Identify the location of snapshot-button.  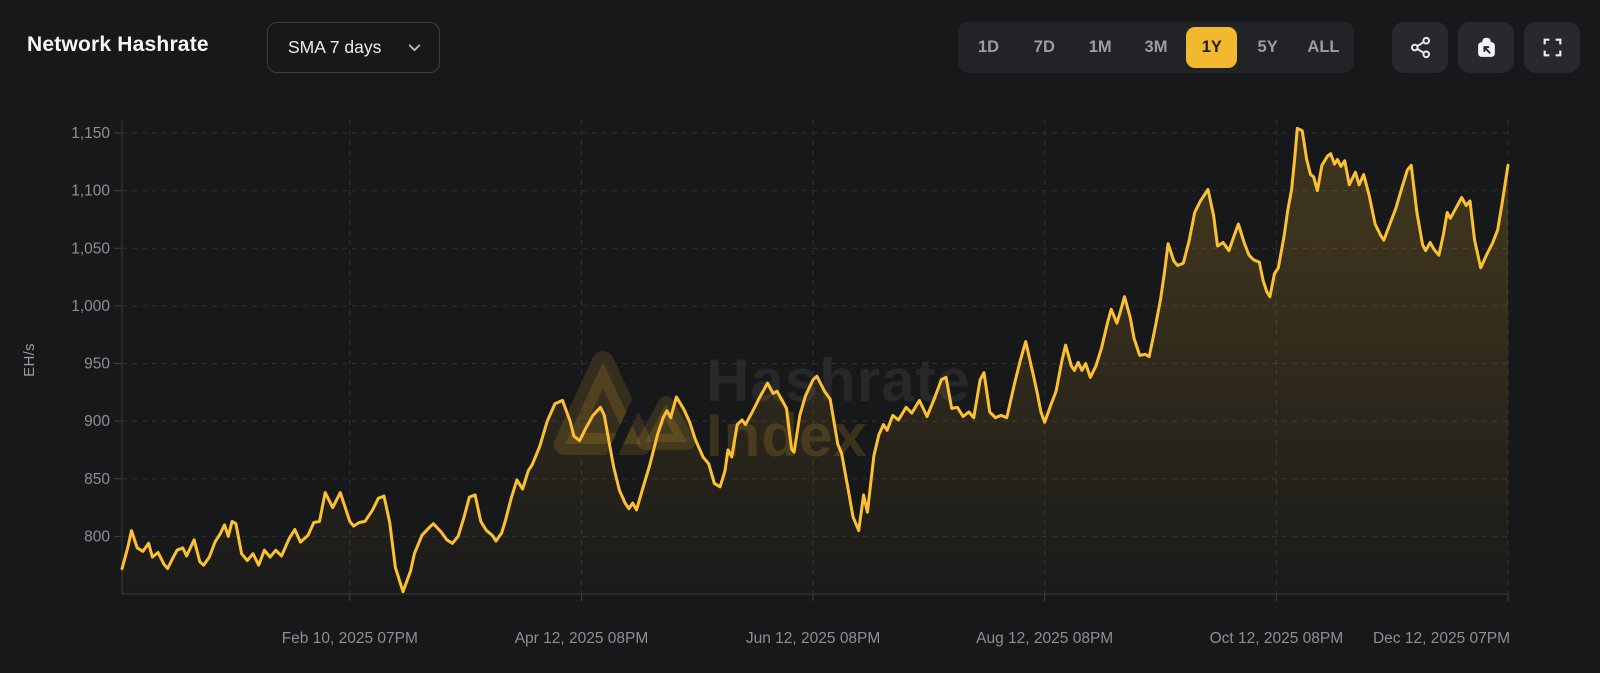
(1486, 47).